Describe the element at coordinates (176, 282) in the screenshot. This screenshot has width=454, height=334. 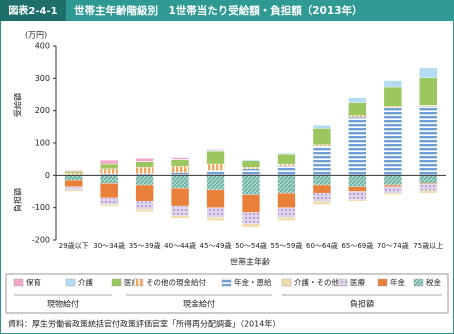
I see `legend-label: その他の現金給付` at that location.